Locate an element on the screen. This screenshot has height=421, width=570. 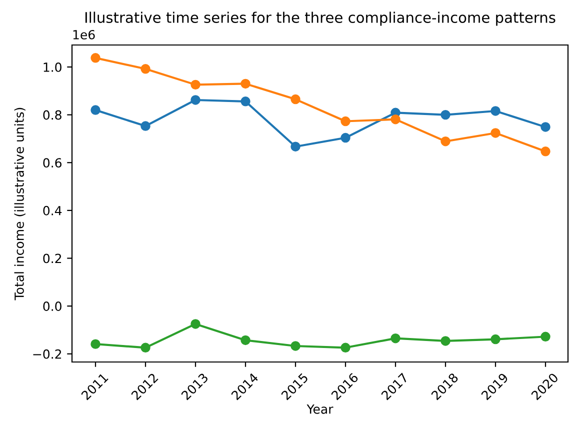
y-tick-label: 0.2 is located at coordinates (52, 259).